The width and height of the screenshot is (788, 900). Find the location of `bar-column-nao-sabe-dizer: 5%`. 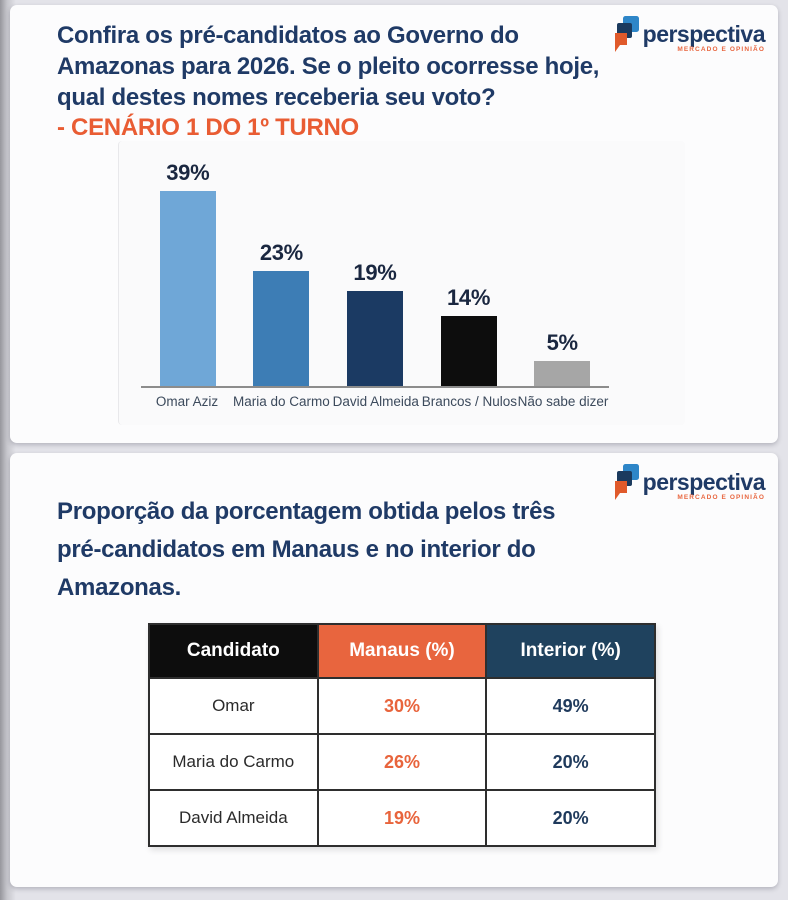

bar-column-nao-sabe-dizer: 5% is located at coordinates (562, 265).